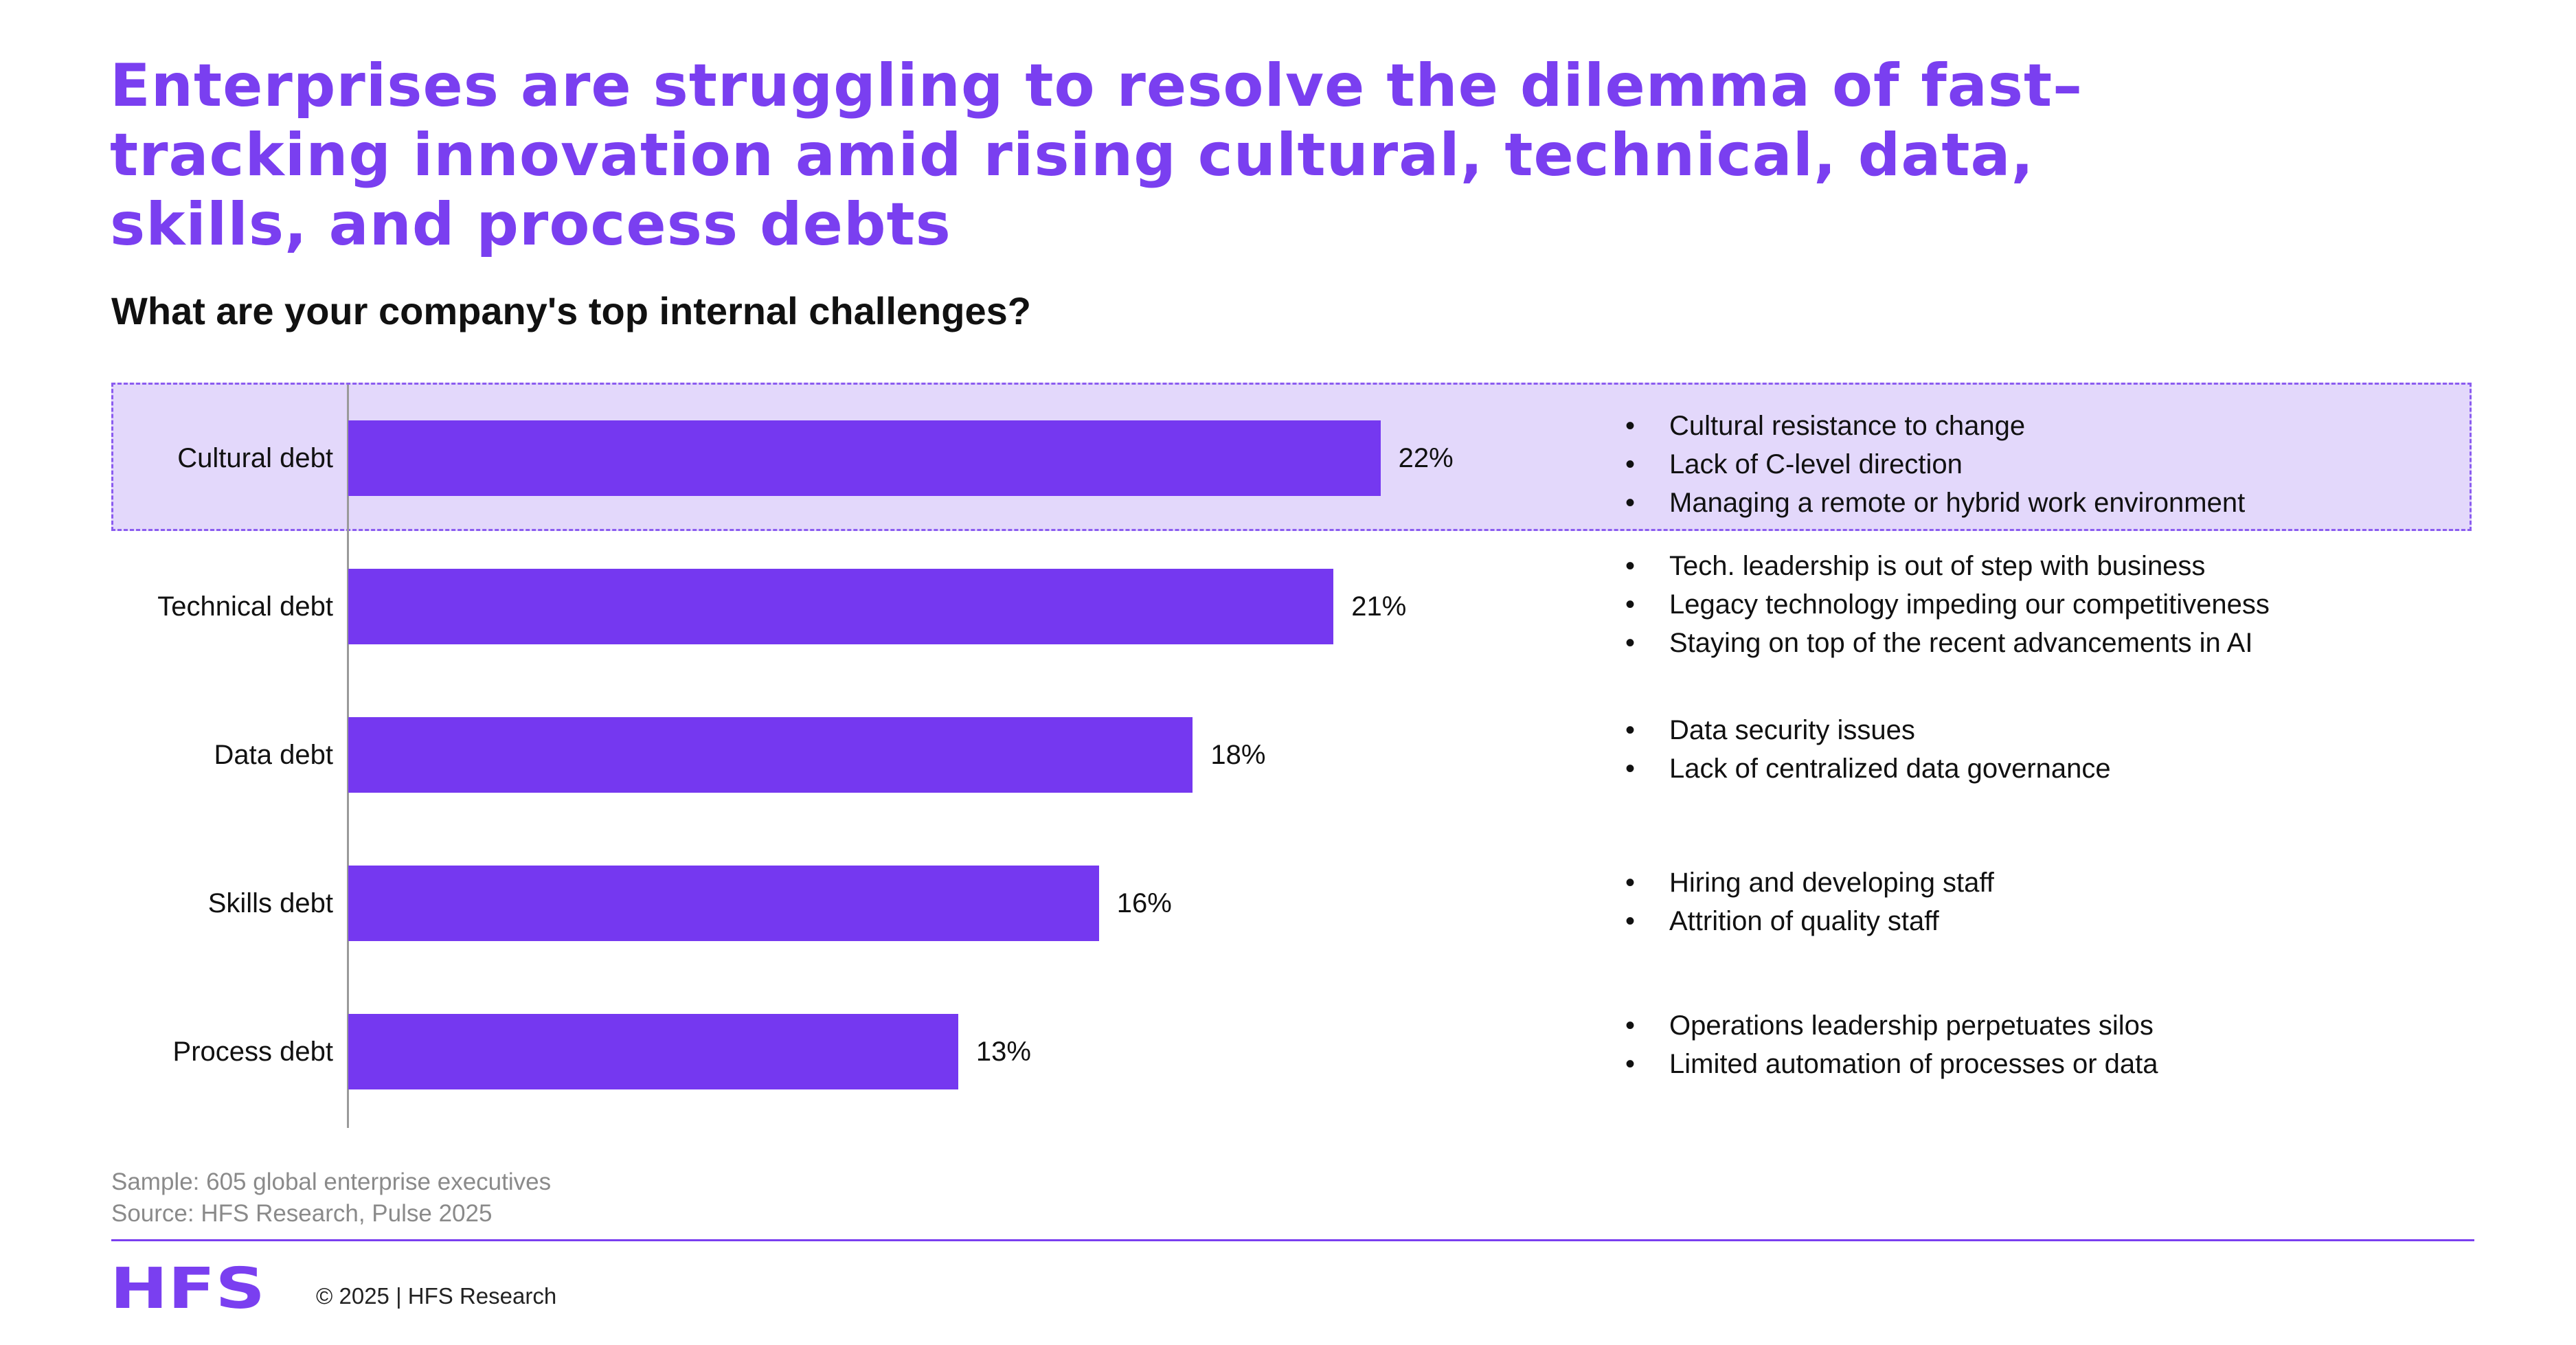 This screenshot has height=1345, width=2576. I want to click on challenge-item: Attrition of quality staff, so click(1807, 921).